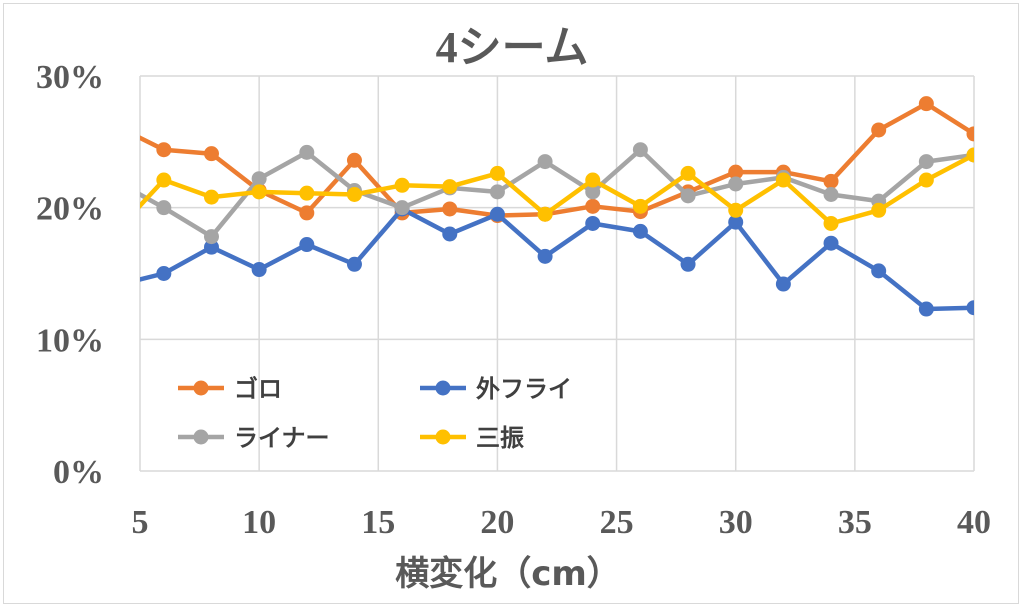 Image resolution: width=1024 pixels, height=609 pixels. I want to click on x-tick-label: 40, so click(974, 522).